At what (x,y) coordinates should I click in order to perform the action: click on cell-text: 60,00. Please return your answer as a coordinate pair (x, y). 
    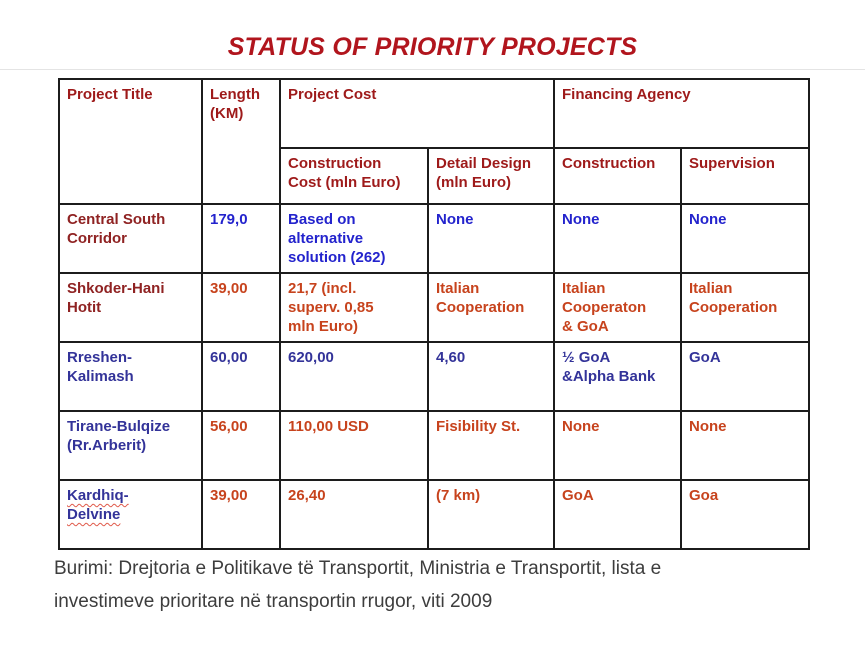
    Looking at the image, I should click on (229, 357).